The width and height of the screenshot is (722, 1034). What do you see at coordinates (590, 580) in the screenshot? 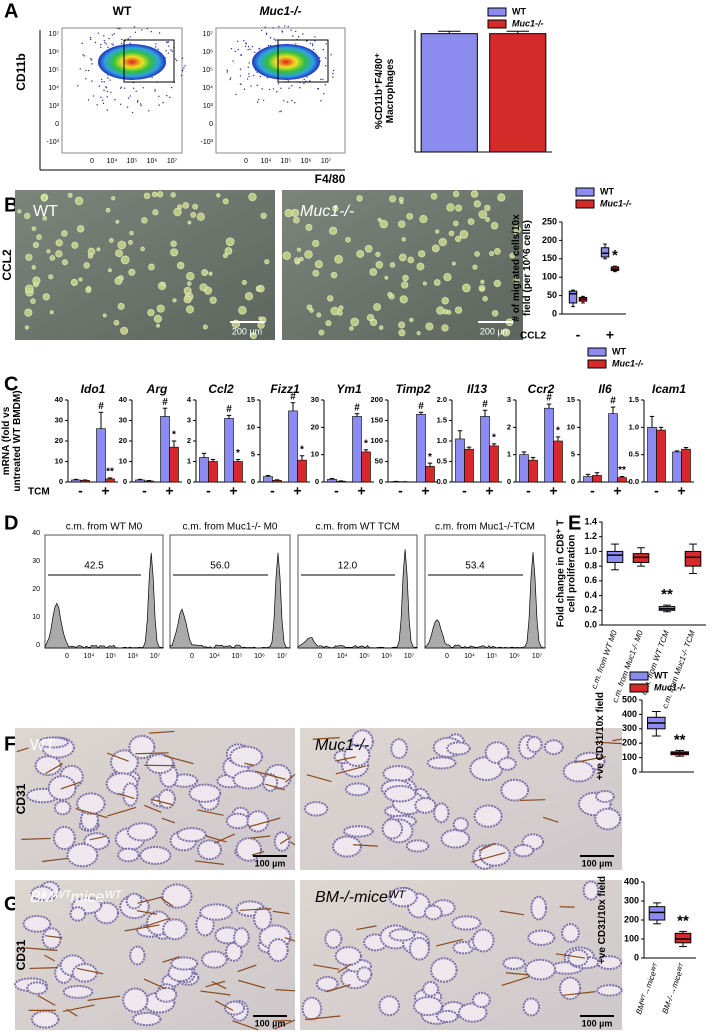
I see `y-tick-label: 0.6` at bounding box center [590, 580].